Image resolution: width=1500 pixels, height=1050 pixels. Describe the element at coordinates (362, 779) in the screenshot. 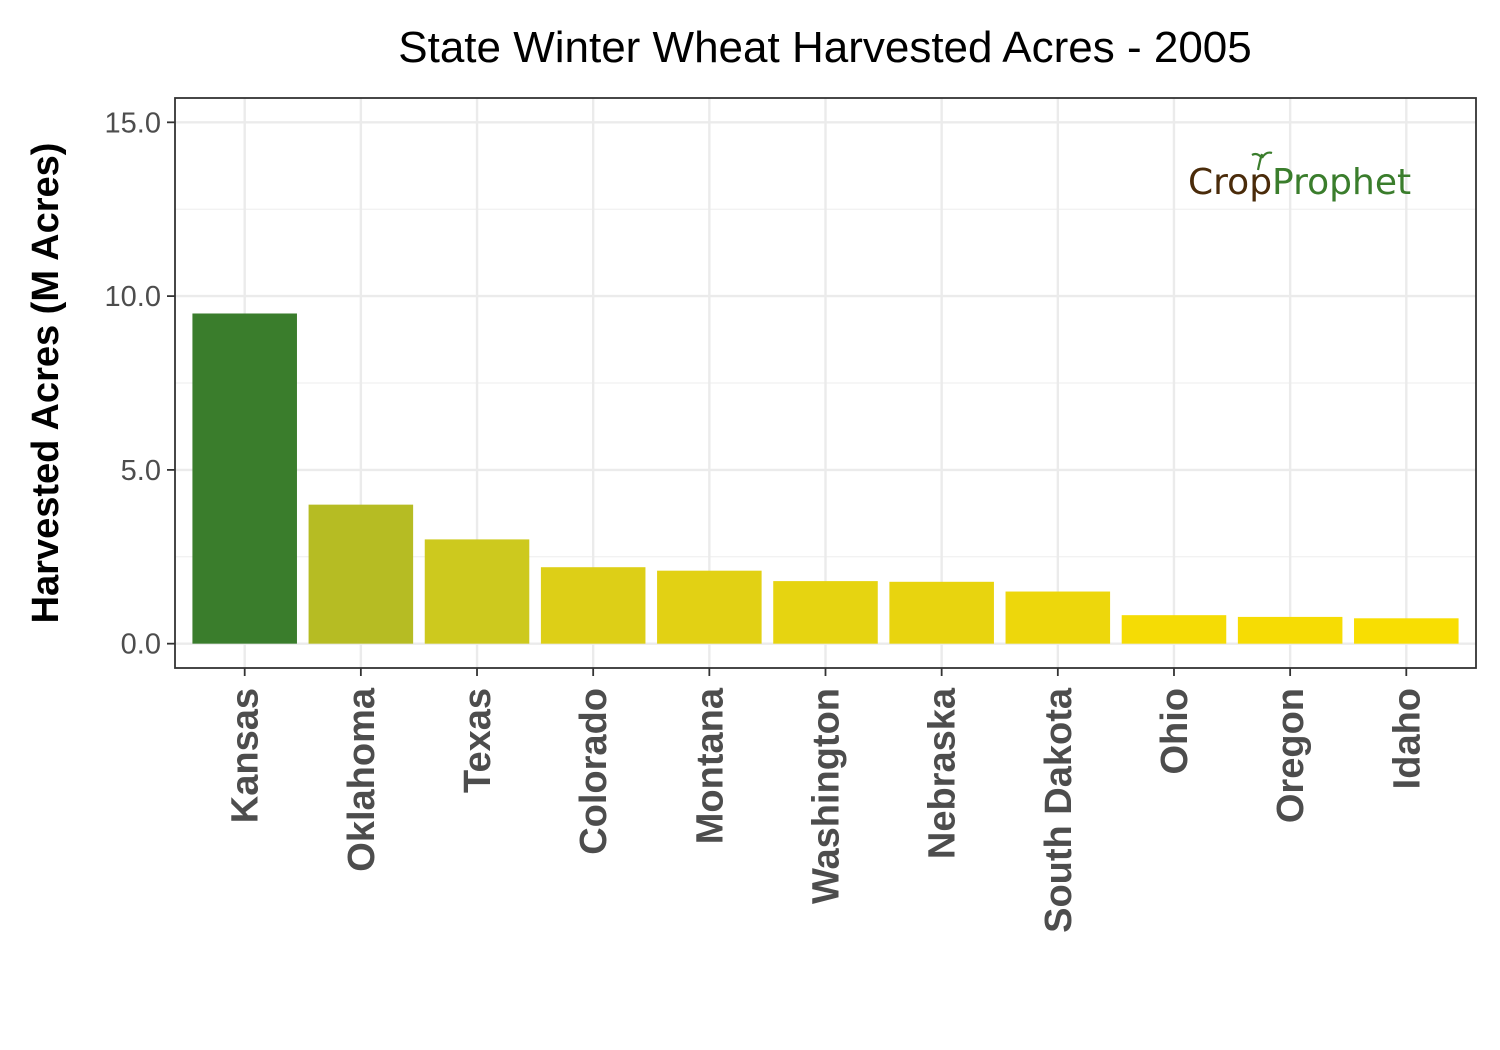

I see `x-tick-label: Oklahoma` at that location.